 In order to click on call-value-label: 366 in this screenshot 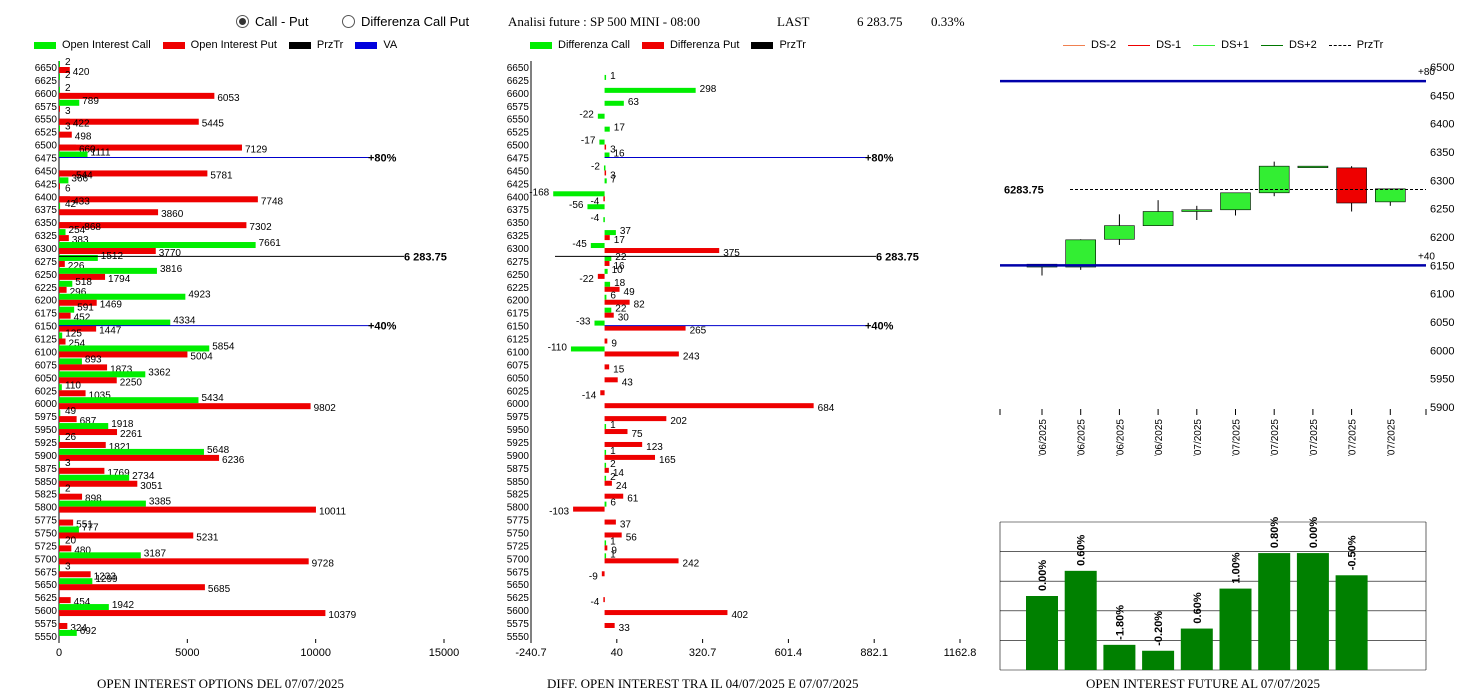, I will do `click(79, 178)`.